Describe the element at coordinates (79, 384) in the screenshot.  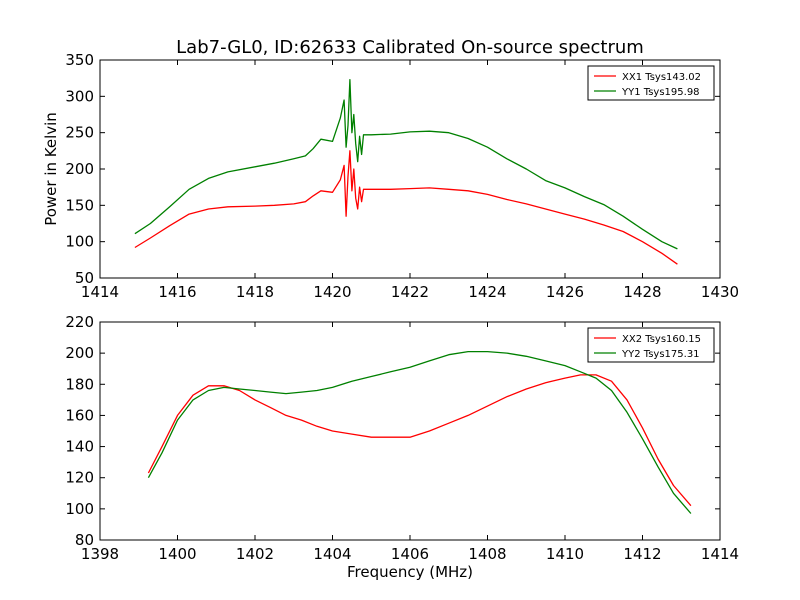
I see `y-tick-label: 180` at that location.